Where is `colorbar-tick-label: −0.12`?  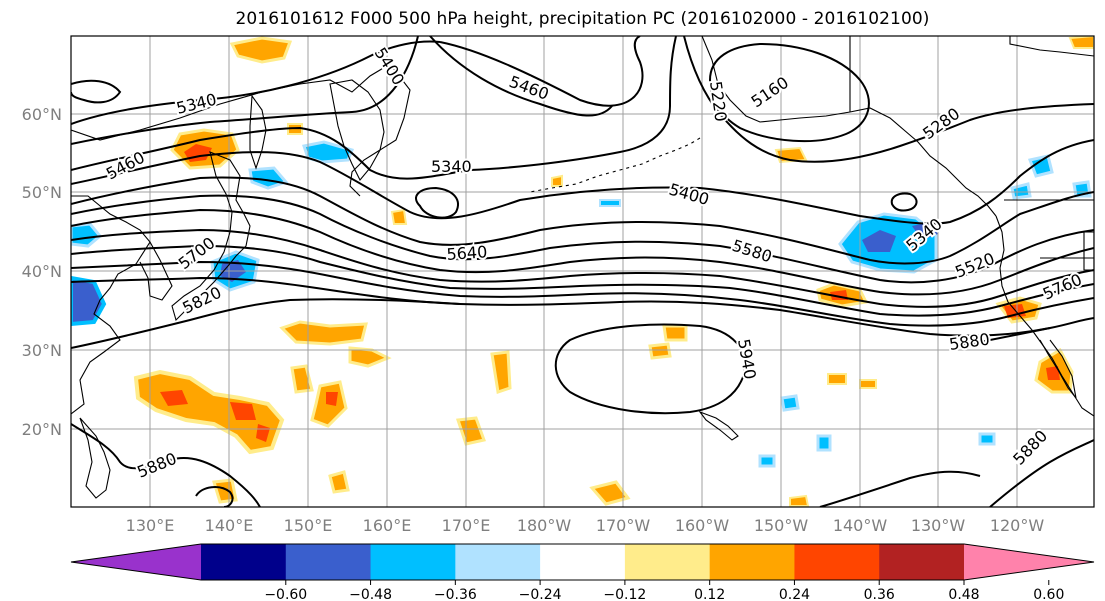 colorbar-tick-label: −0.12 is located at coordinates (624, 594).